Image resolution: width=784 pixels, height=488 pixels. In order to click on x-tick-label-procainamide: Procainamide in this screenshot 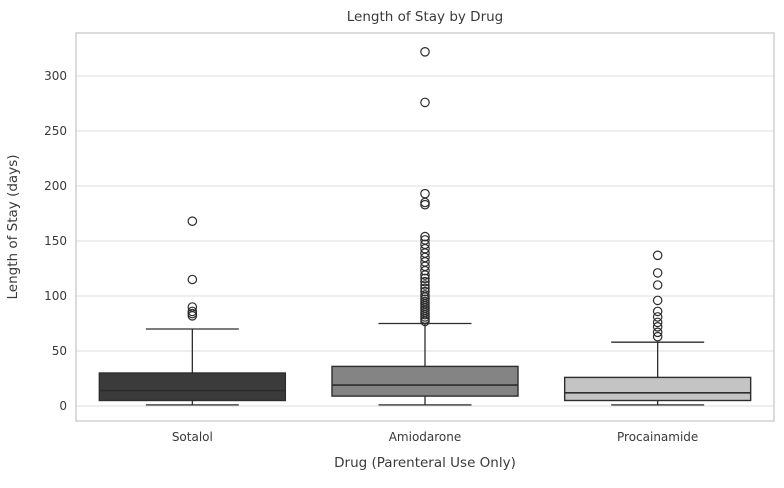, I will do `click(657, 437)`.